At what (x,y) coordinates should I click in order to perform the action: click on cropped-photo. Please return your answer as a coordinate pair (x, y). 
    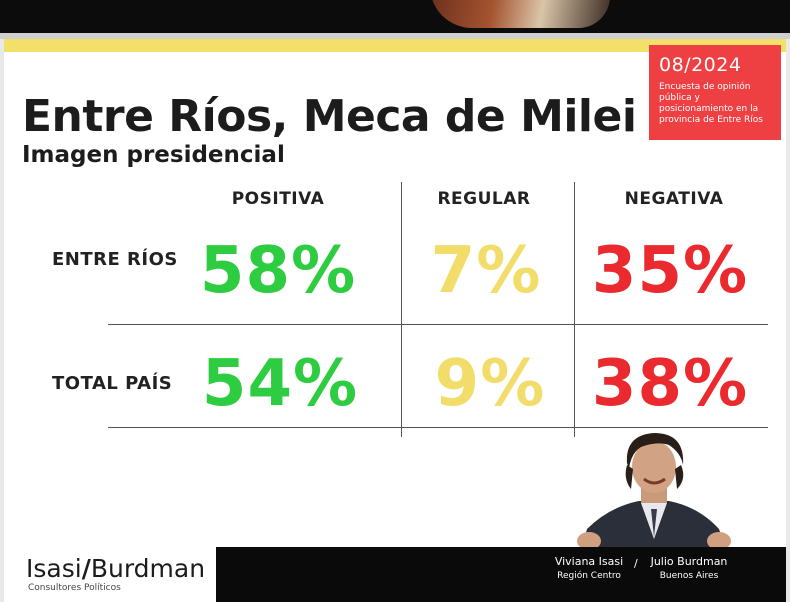
    Looking at the image, I should click on (520, 14).